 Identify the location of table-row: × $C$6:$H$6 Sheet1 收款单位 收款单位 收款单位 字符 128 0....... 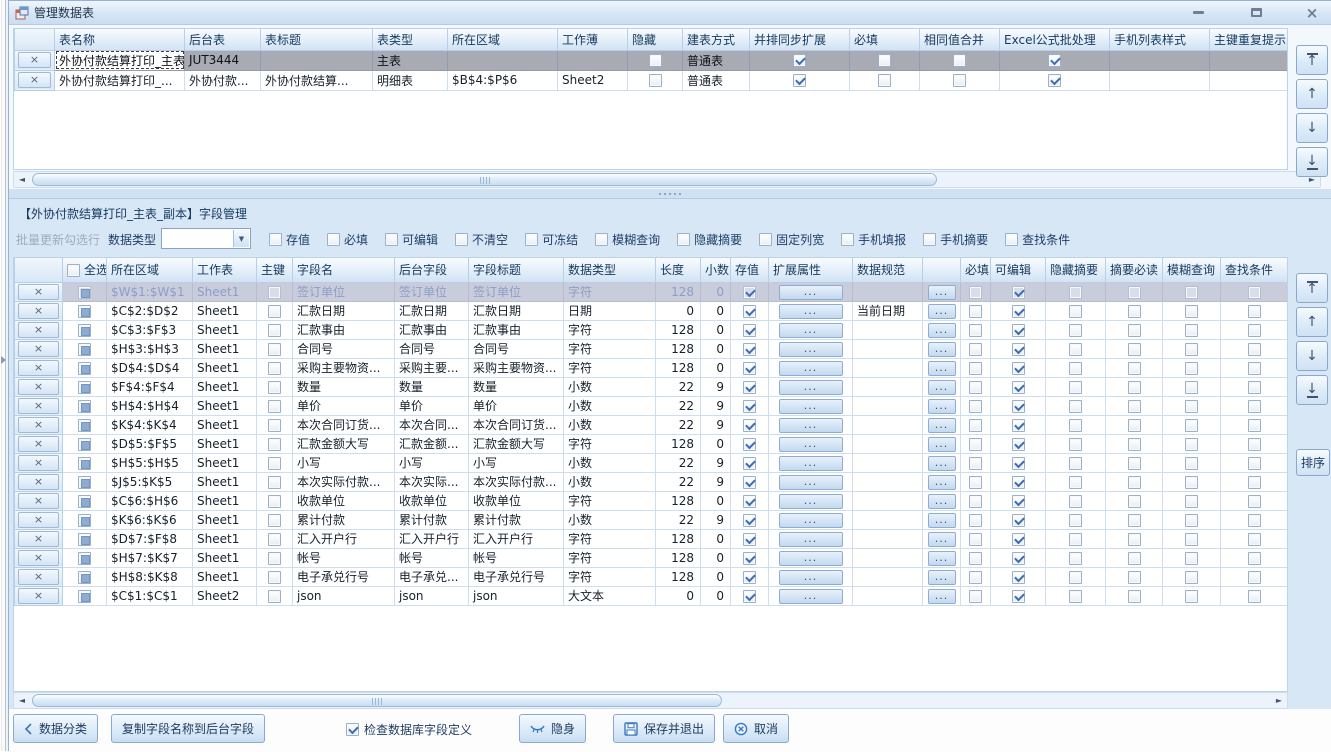
(650, 500).